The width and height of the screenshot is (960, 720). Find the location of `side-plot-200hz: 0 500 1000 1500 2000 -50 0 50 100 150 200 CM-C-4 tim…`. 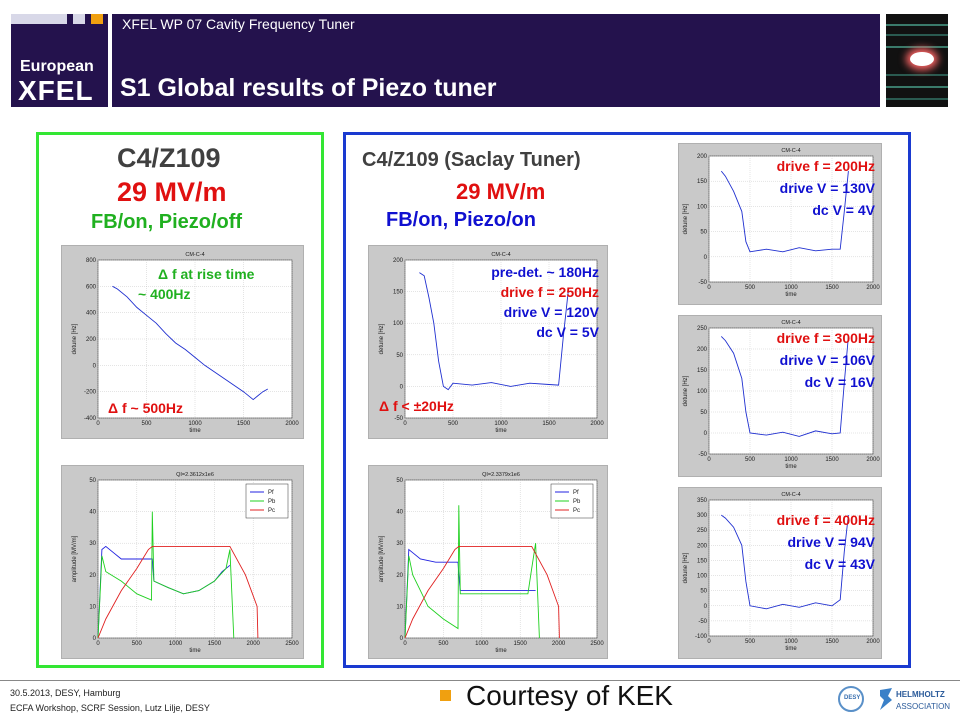

side-plot-200hz: 0 500 1000 1500 2000 -50 0 50 100 150 200 CM-C-4 tim… is located at coordinates (780, 224).